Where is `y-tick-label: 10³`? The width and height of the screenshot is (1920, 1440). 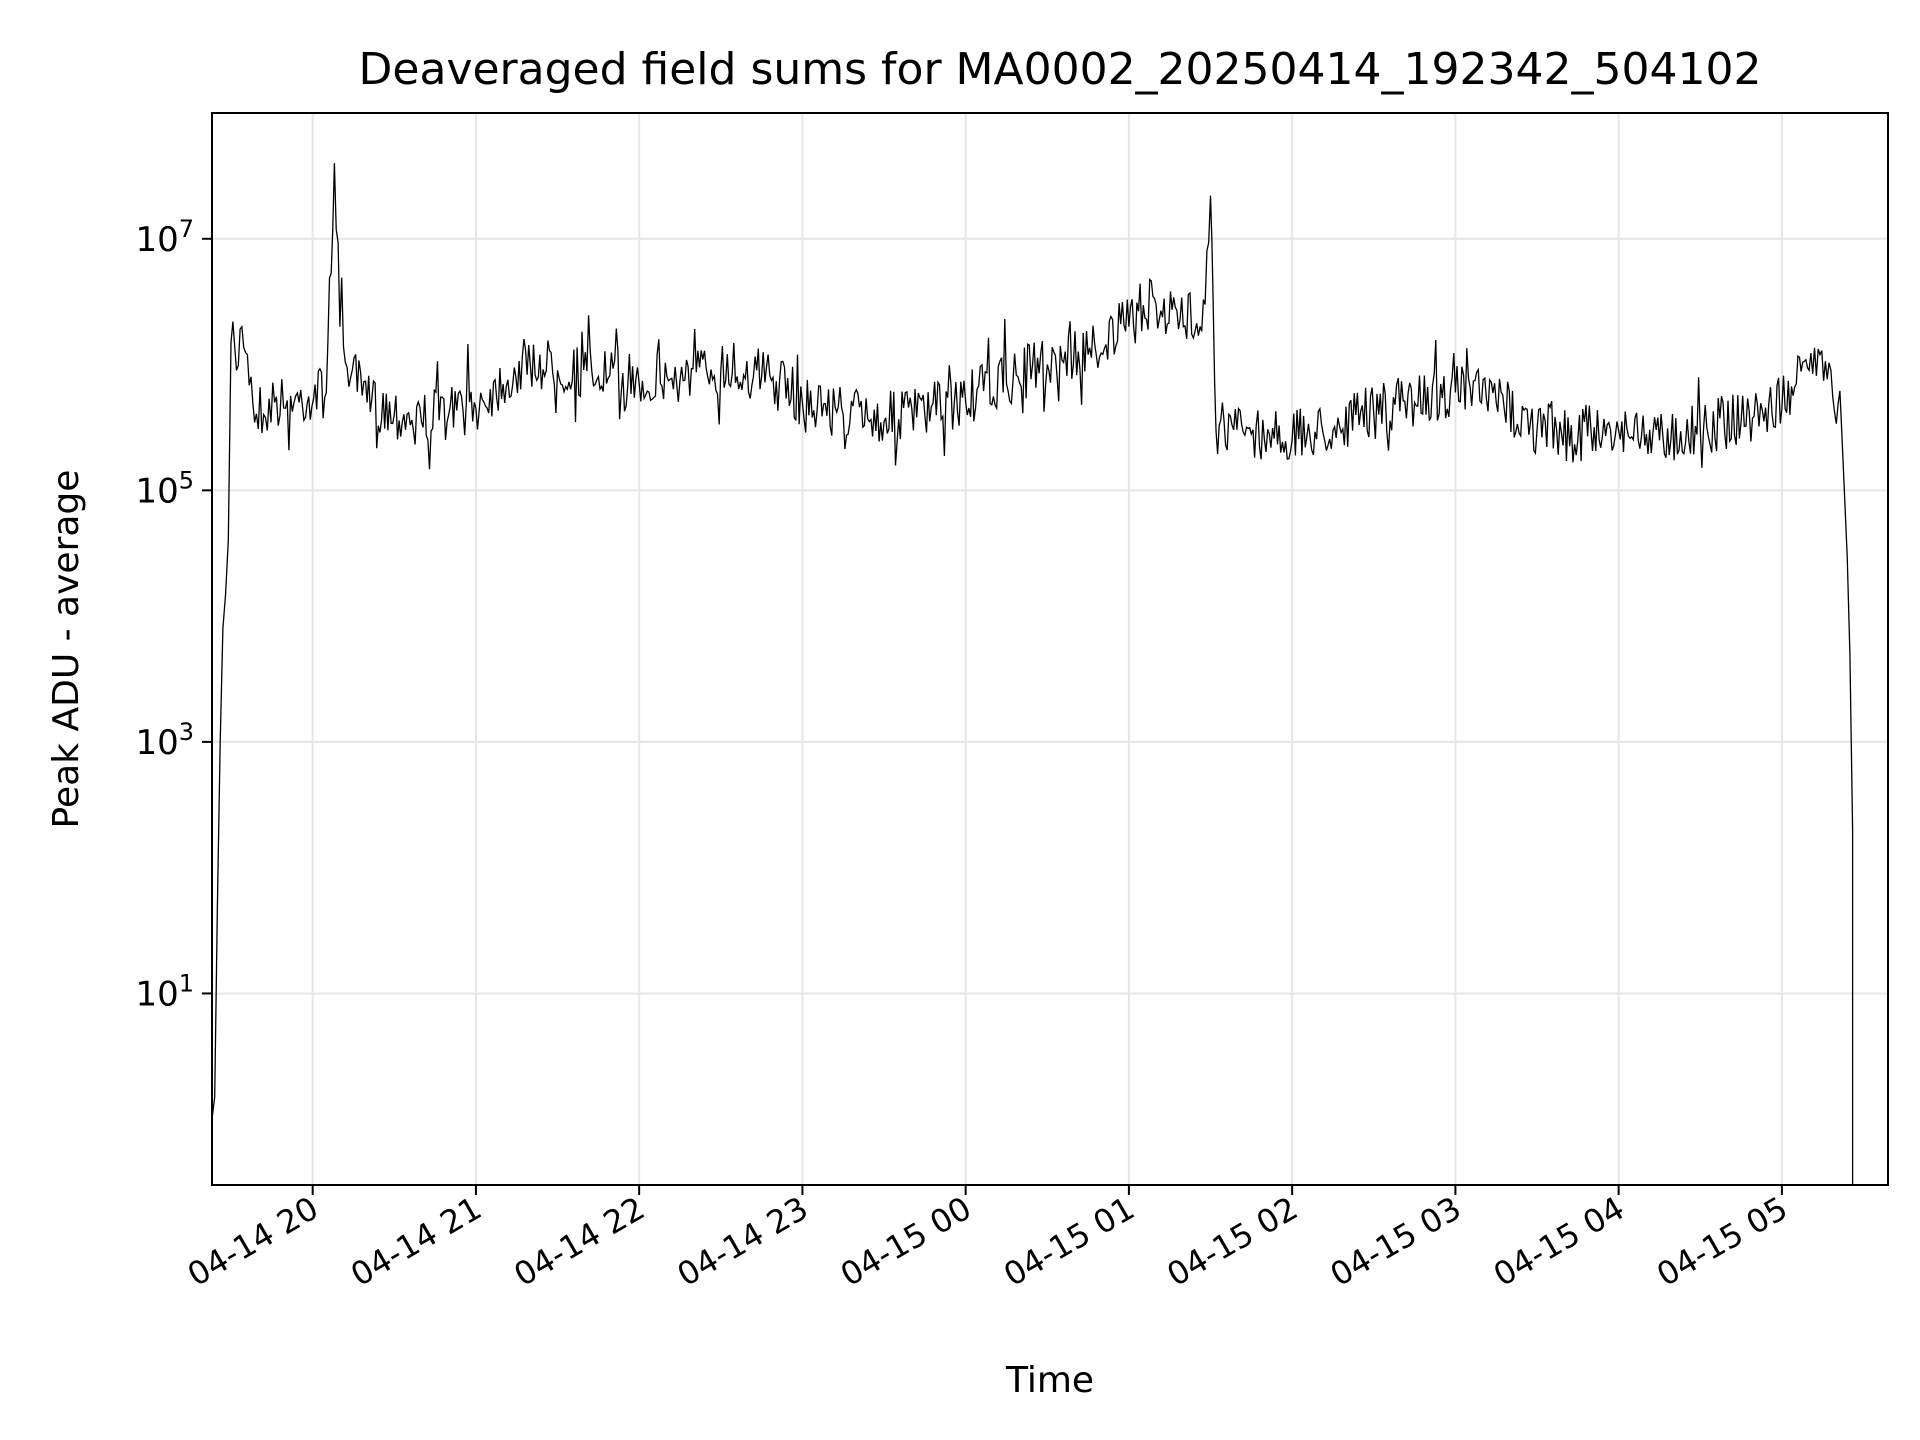 y-tick-label: 10³ is located at coordinates (164, 740).